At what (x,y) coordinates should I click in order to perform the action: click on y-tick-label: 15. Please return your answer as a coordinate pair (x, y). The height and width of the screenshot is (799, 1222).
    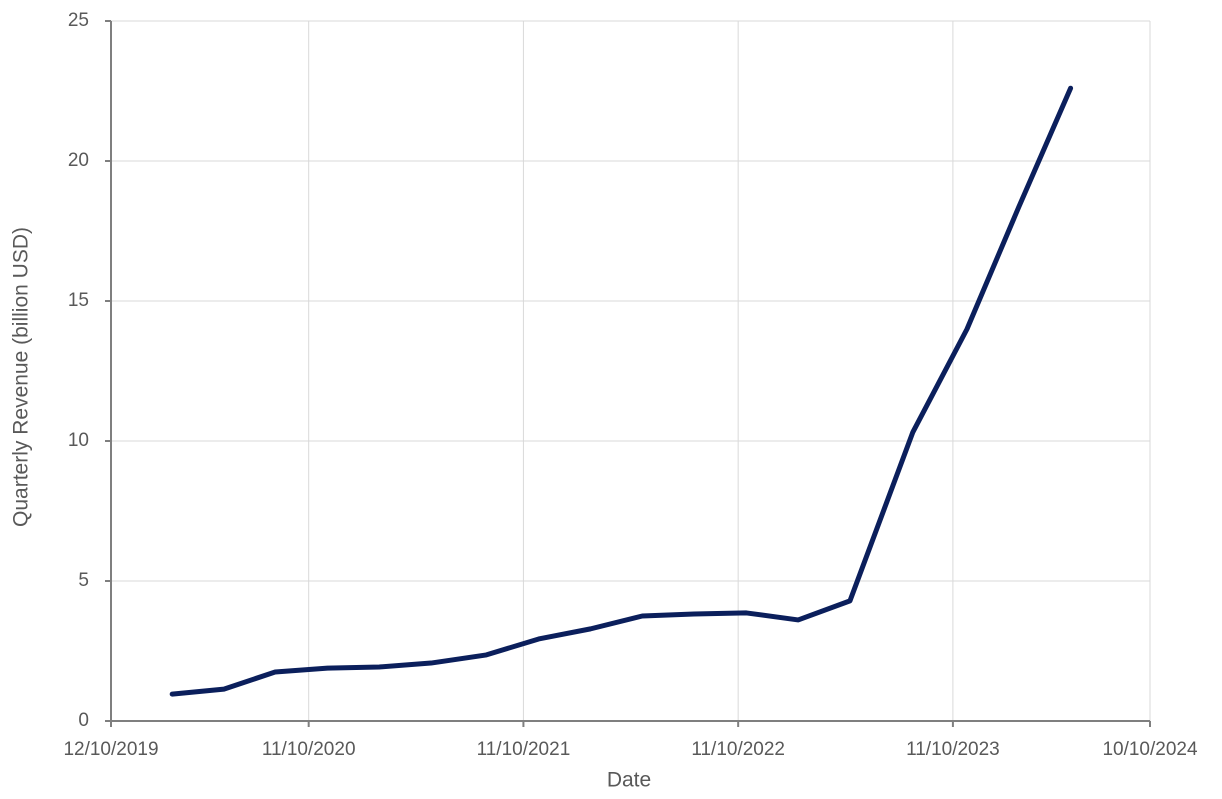
    Looking at the image, I should click on (78, 300).